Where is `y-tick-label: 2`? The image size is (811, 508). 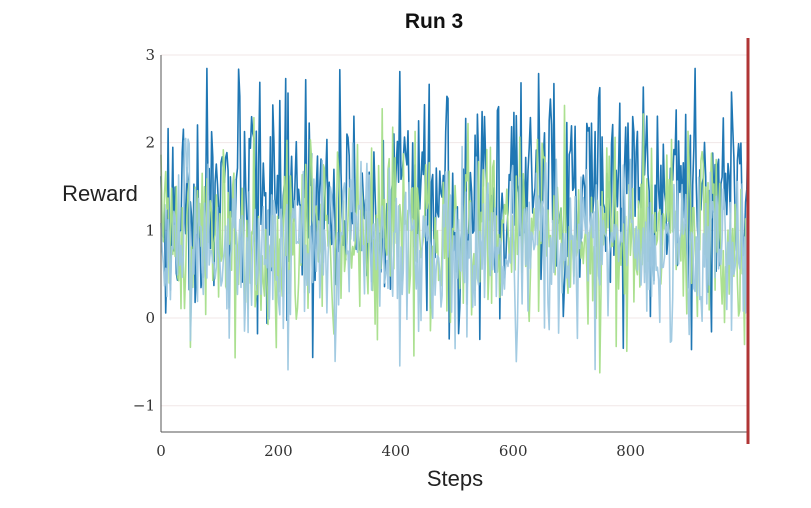 y-tick-label: 2 is located at coordinates (150, 143).